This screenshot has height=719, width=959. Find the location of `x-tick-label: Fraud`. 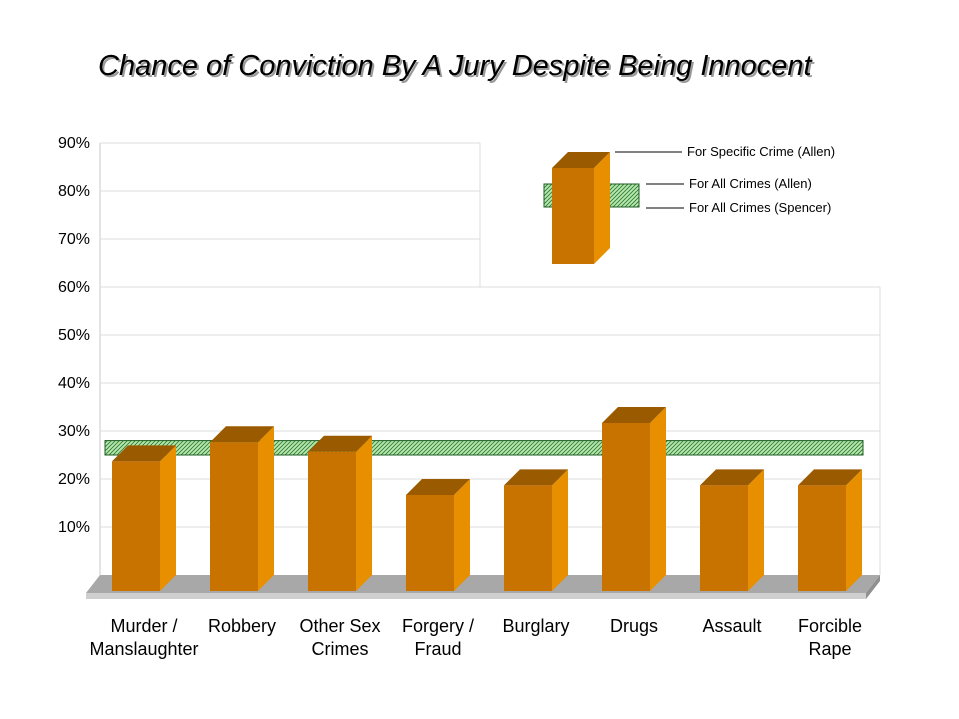

x-tick-label: Fraud is located at coordinates (437, 649).